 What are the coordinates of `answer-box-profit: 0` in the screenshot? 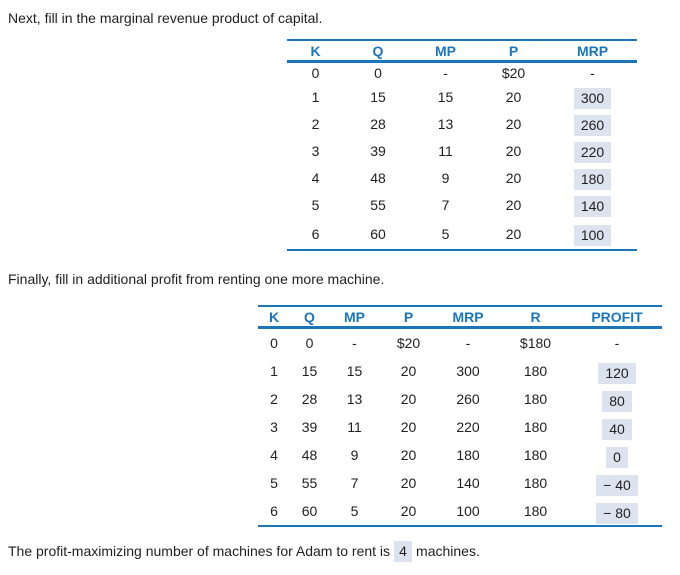 It's located at (617, 457).